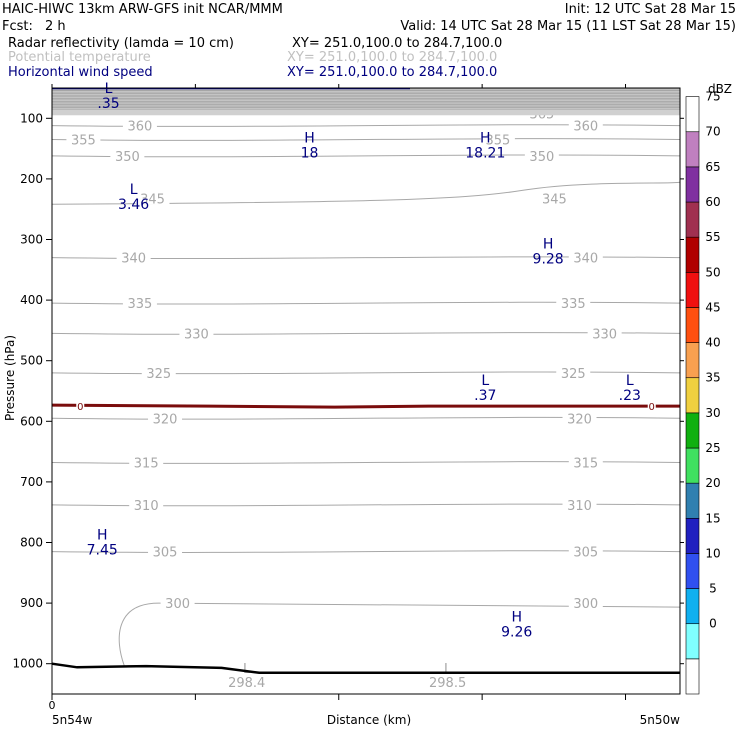 The image size is (740, 740). I want to click on field-theta-name: Potential temperature, so click(79, 57).